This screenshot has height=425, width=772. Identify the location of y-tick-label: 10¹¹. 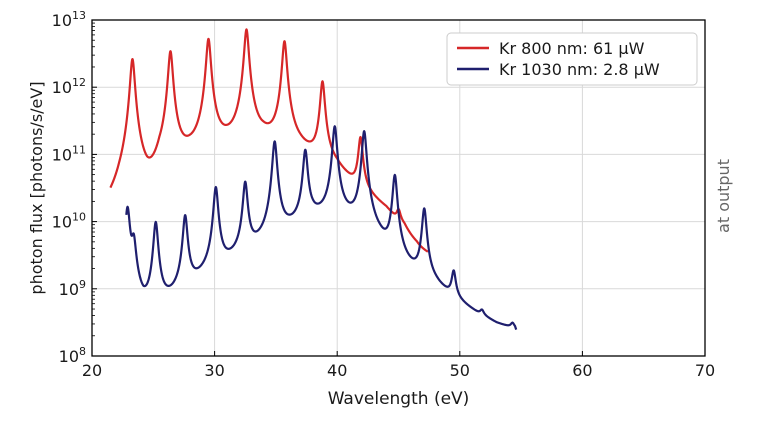
(69, 153).